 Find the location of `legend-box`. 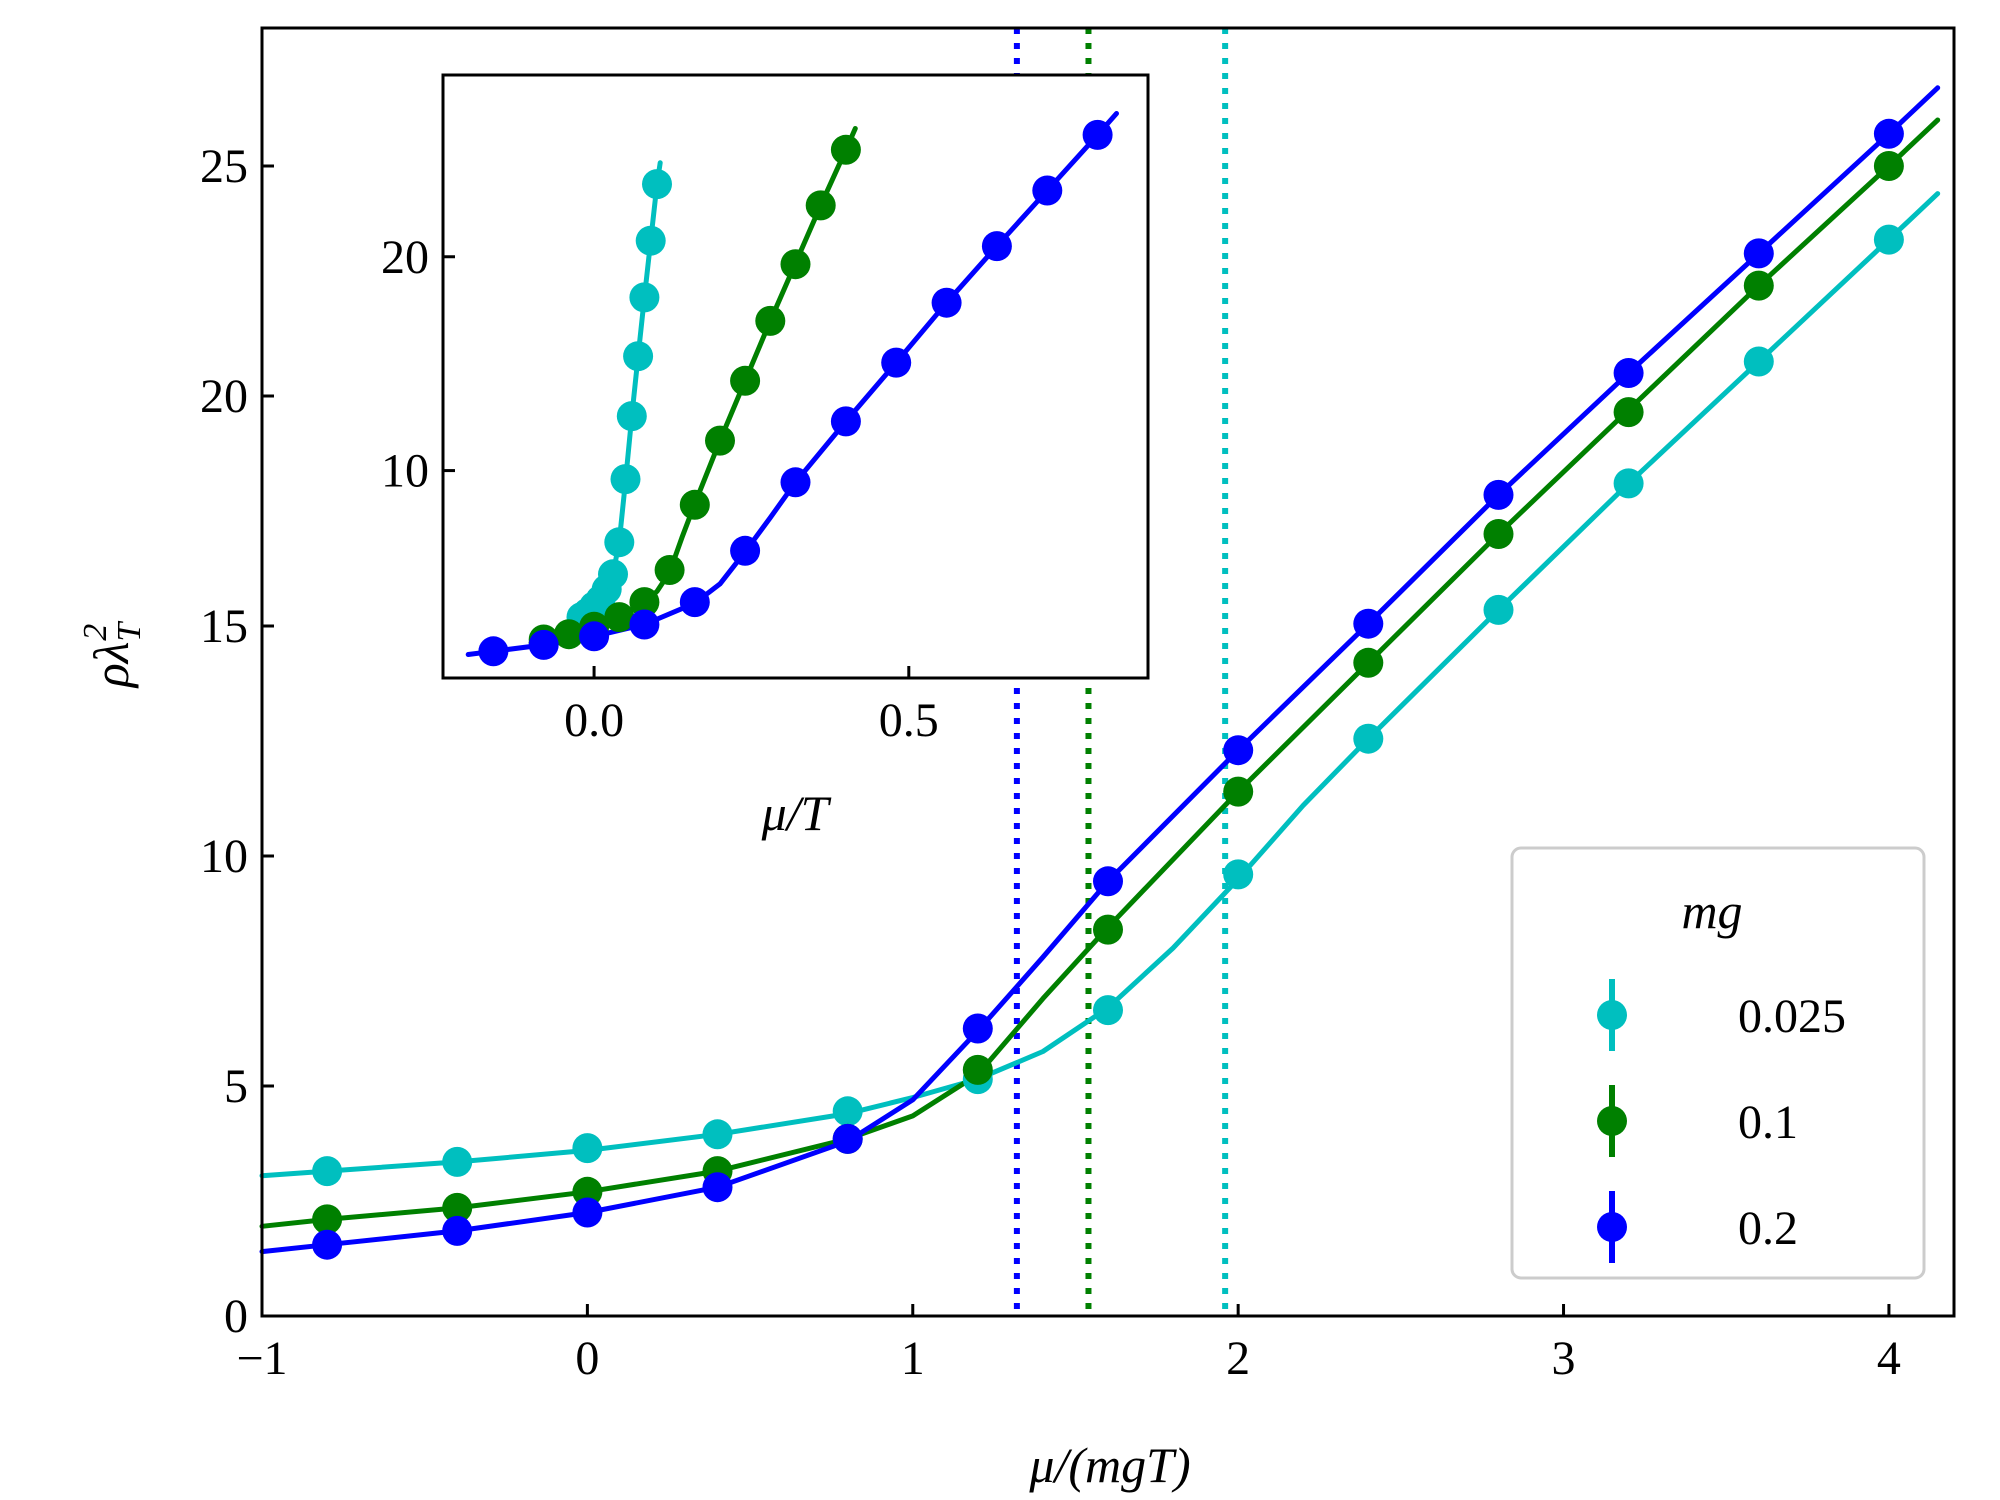

legend-box is located at coordinates (1718, 1063).